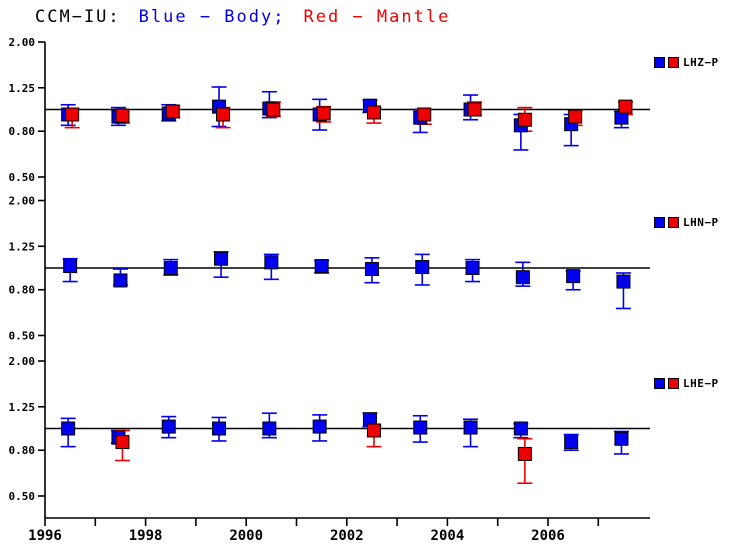  I want to click on x-tick-label: 1998, so click(146, 536).